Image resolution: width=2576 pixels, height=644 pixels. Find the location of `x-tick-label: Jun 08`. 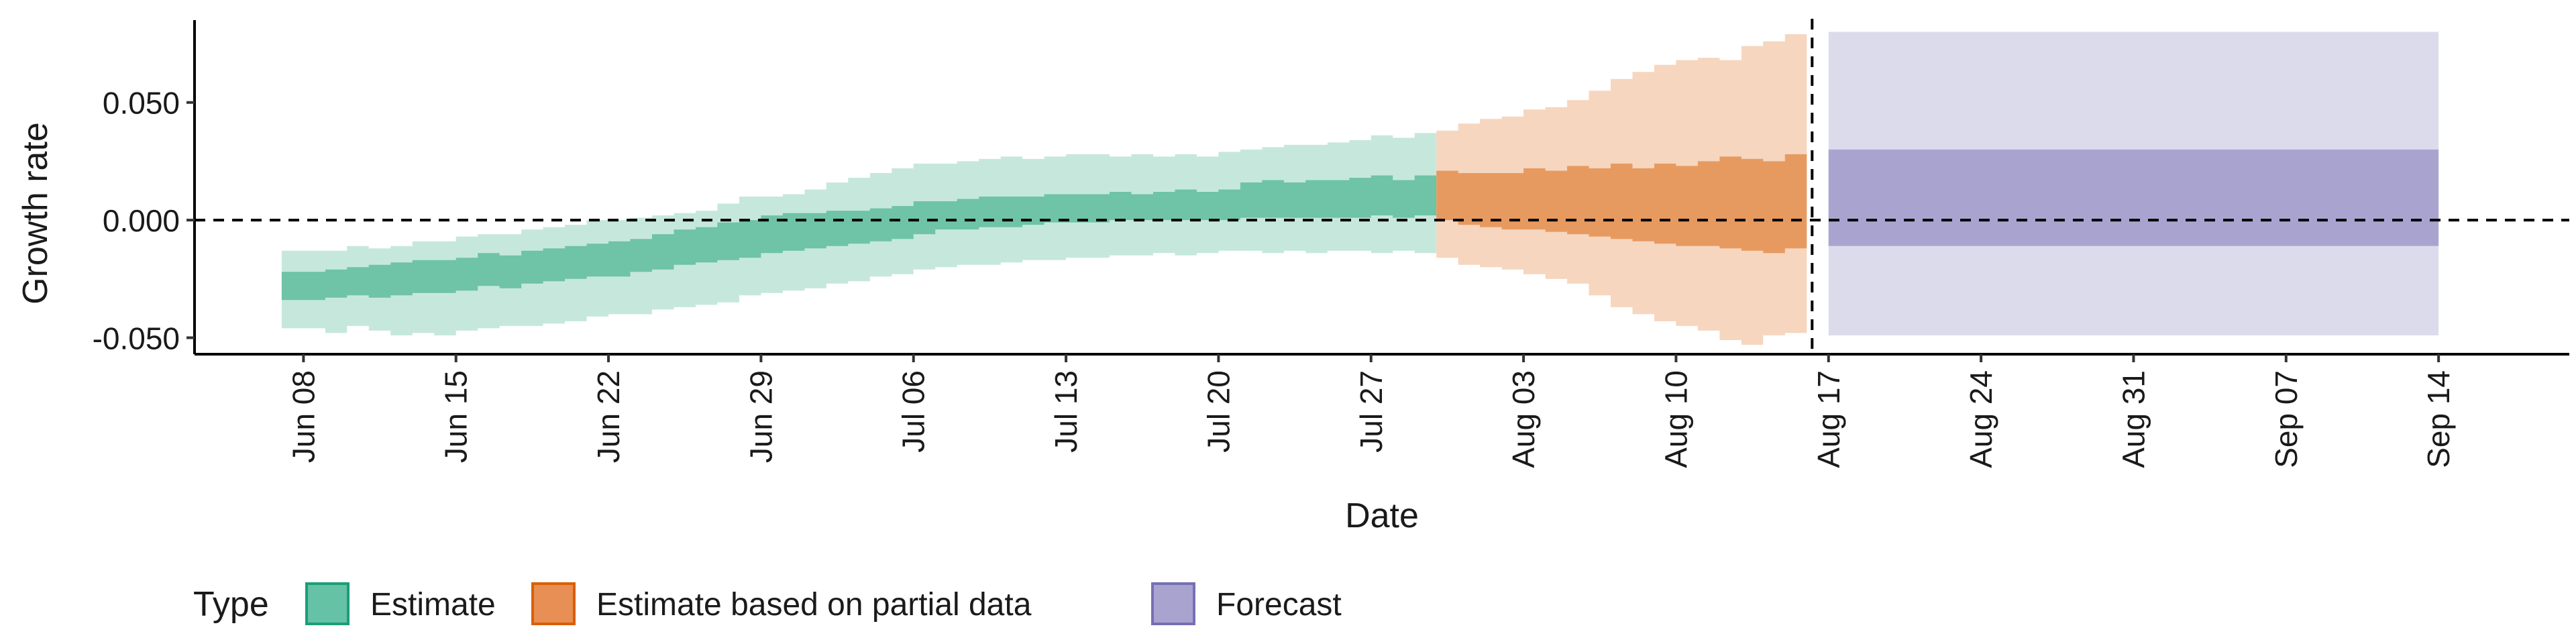

x-tick-label: Jun 08 is located at coordinates (303, 416).